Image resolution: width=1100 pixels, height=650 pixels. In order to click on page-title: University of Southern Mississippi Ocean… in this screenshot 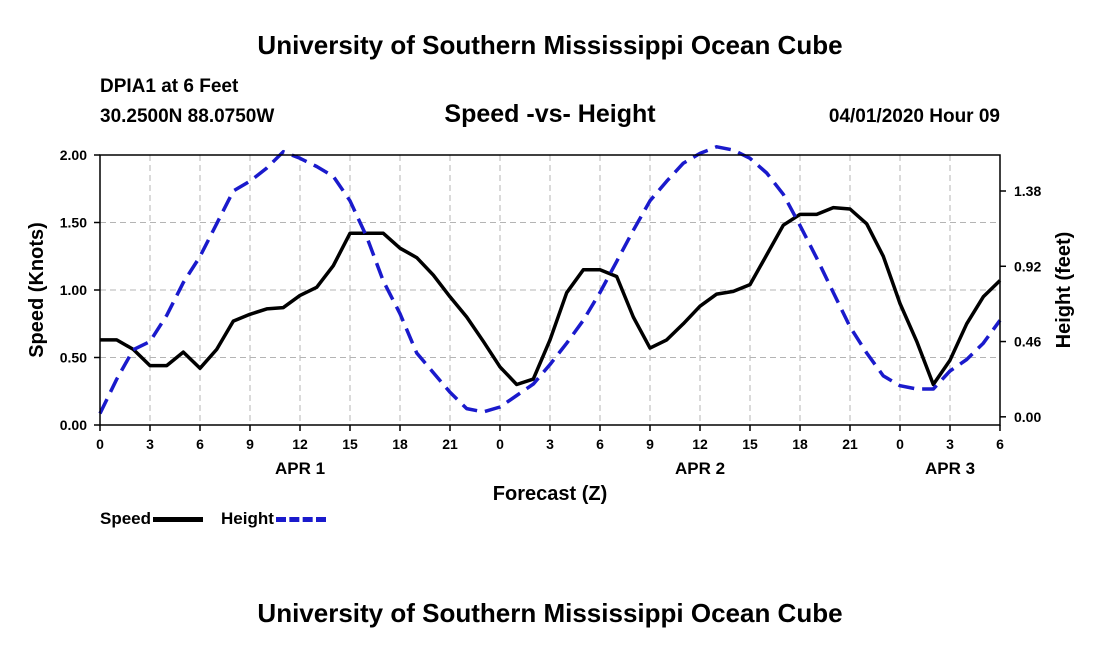, I will do `click(550, 45)`.